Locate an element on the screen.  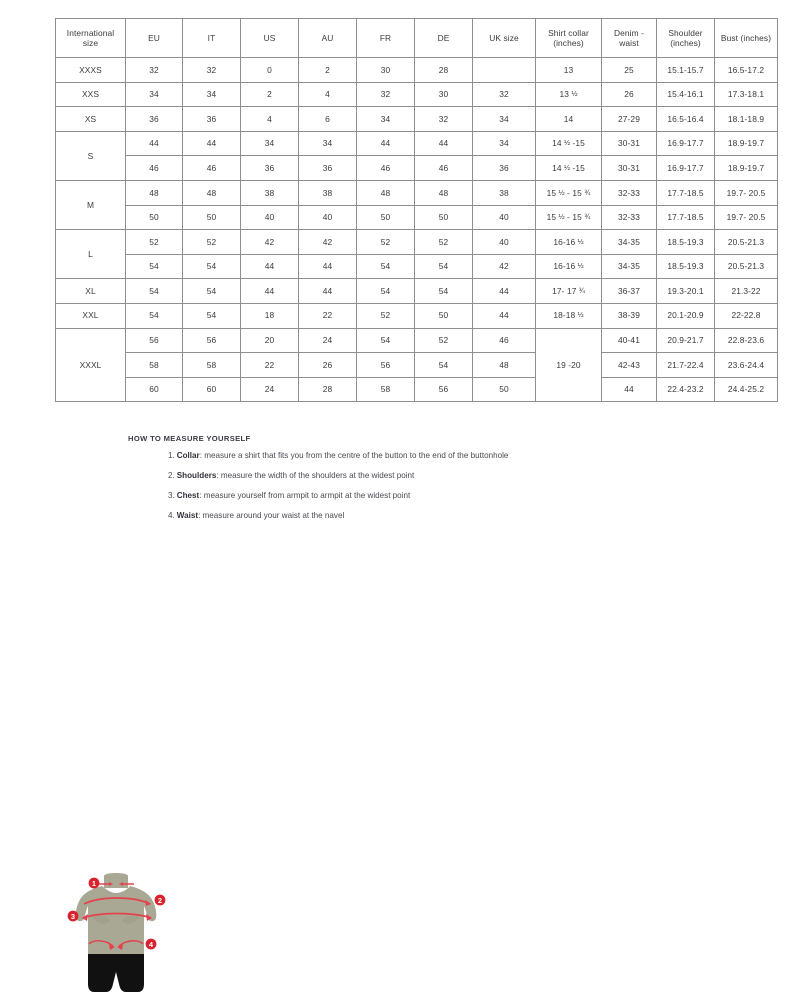
measure-instruction-text: : measure around your waist at the navel is located at coordinates (271, 516).